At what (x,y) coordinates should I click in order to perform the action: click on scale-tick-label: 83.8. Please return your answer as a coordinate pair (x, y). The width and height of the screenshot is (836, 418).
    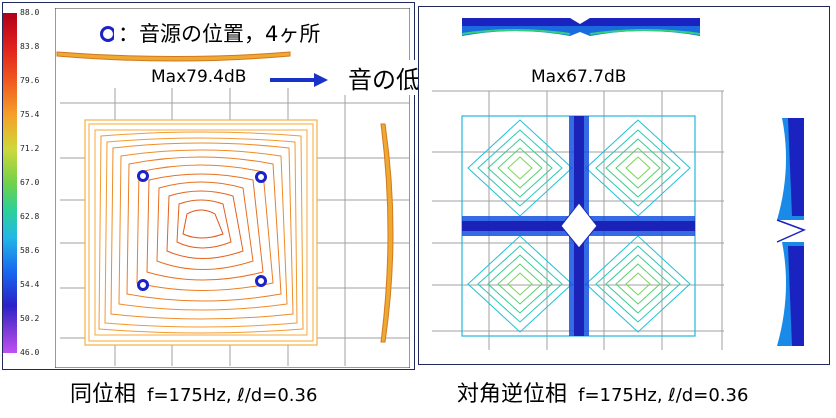
    Looking at the image, I should click on (30, 46).